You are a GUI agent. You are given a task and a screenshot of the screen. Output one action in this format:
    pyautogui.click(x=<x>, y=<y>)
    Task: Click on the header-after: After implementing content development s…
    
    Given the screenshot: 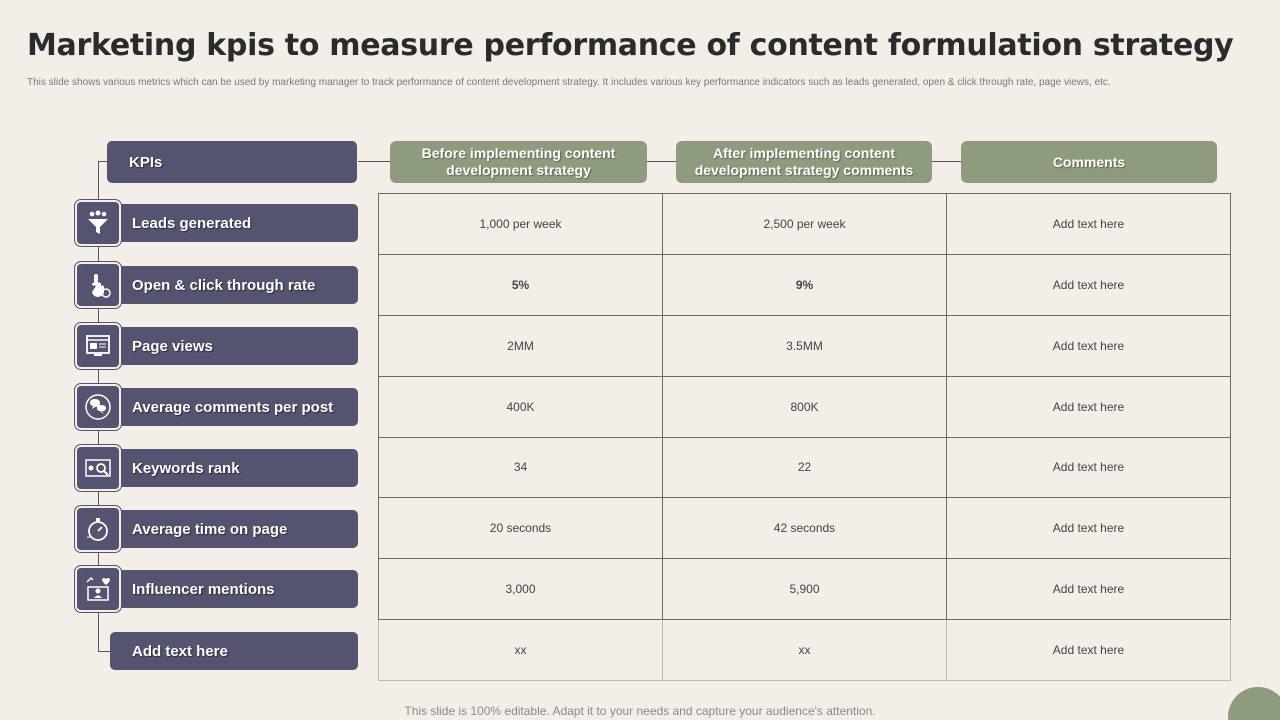 What is the action you would take?
    pyautogui.click(x=804, y=162)
    